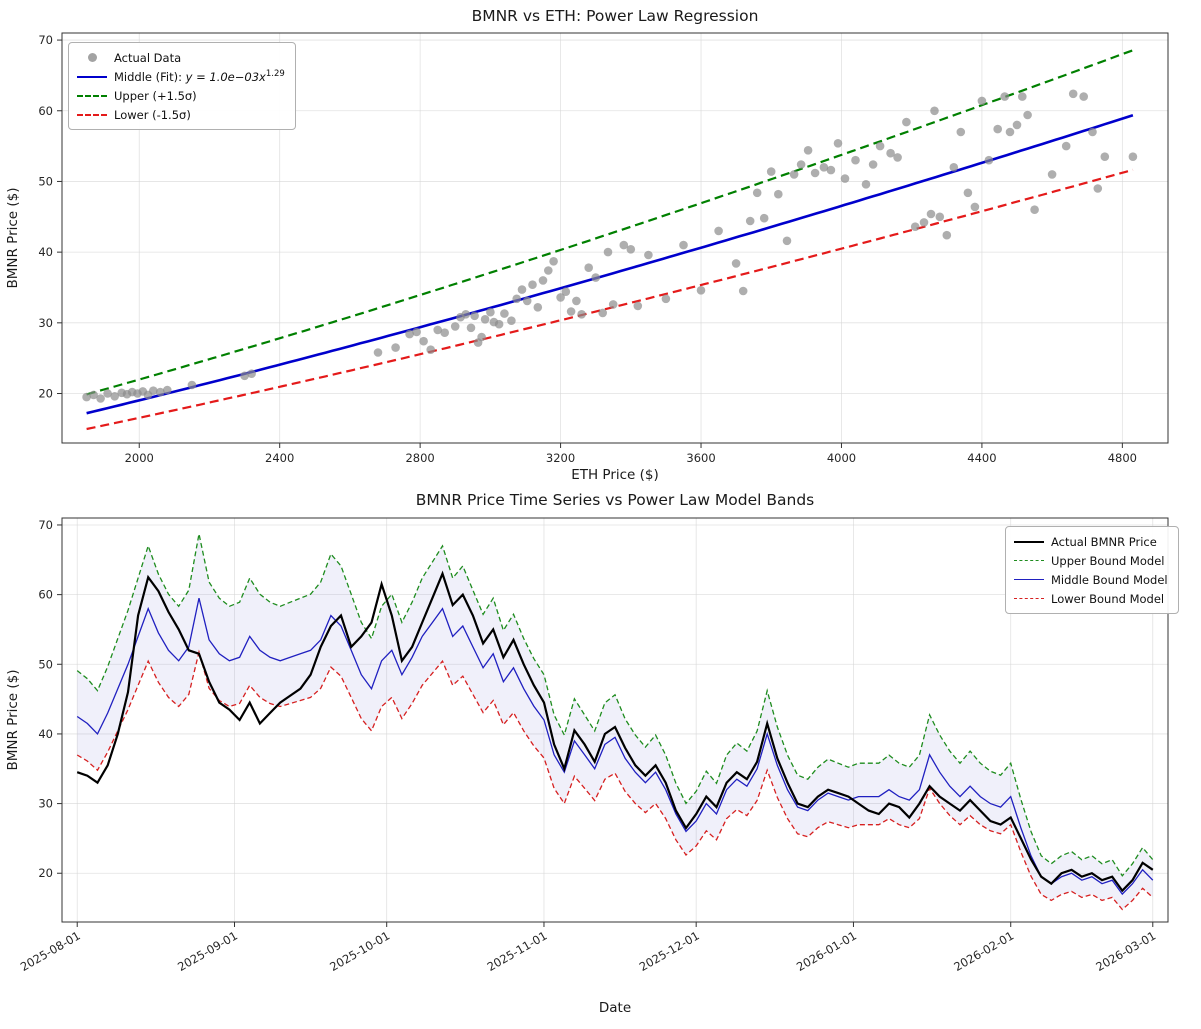  I want to click on timeseries-xlabel: Date, so click(615, 1008).